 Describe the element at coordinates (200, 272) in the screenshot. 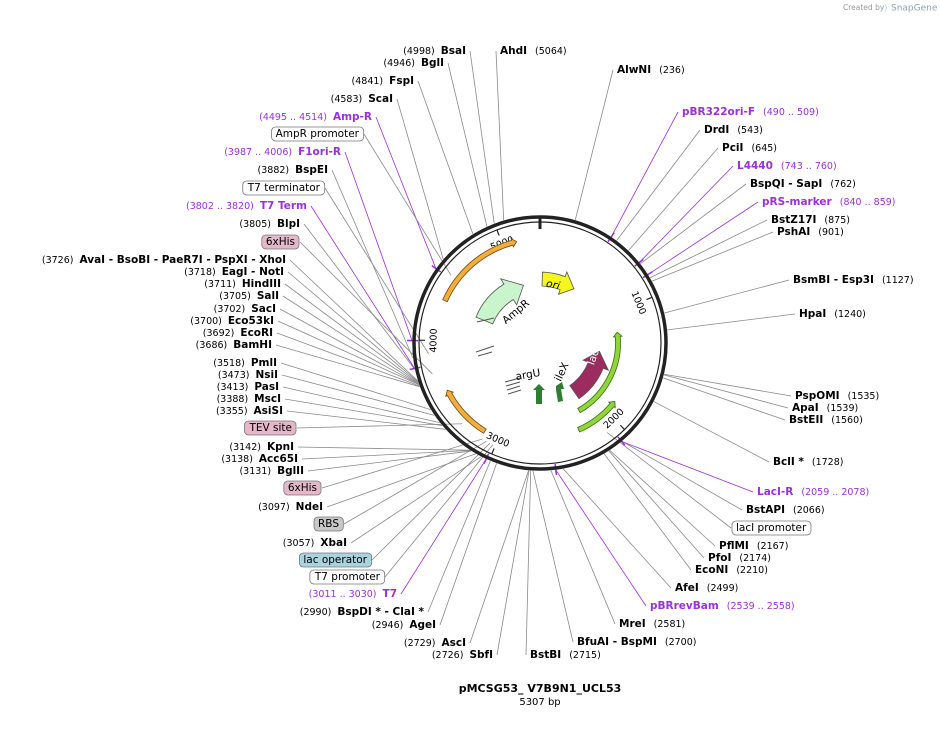

I see `site-position: (3718)` at that location.